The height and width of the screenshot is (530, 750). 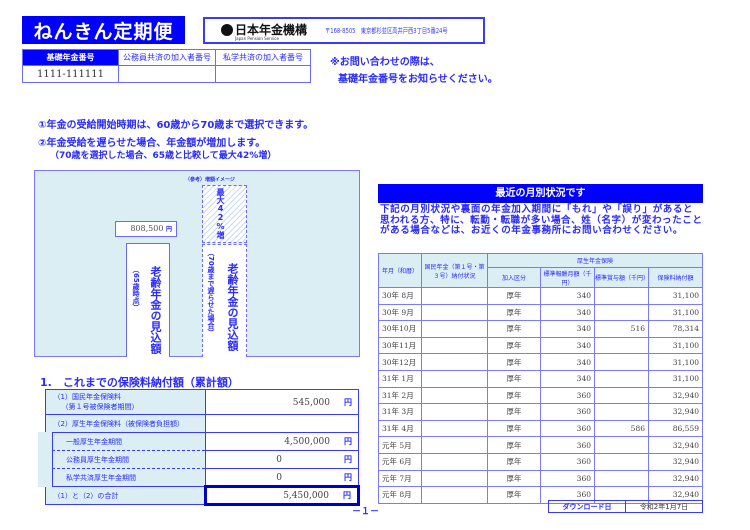 I want to click on cell-month: 31年 2月, so click(x=400, y=395).